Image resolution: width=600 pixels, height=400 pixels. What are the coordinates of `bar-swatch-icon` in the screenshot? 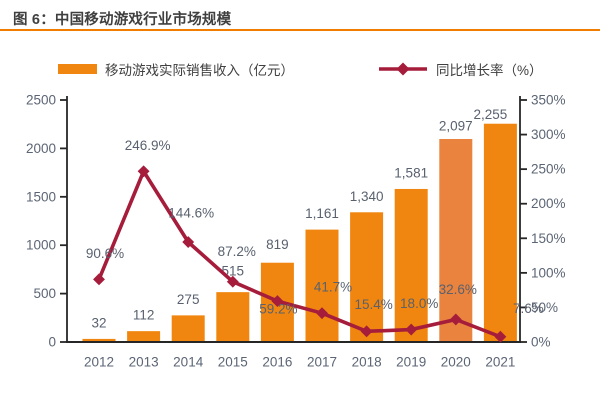 It's located at (77, 69).